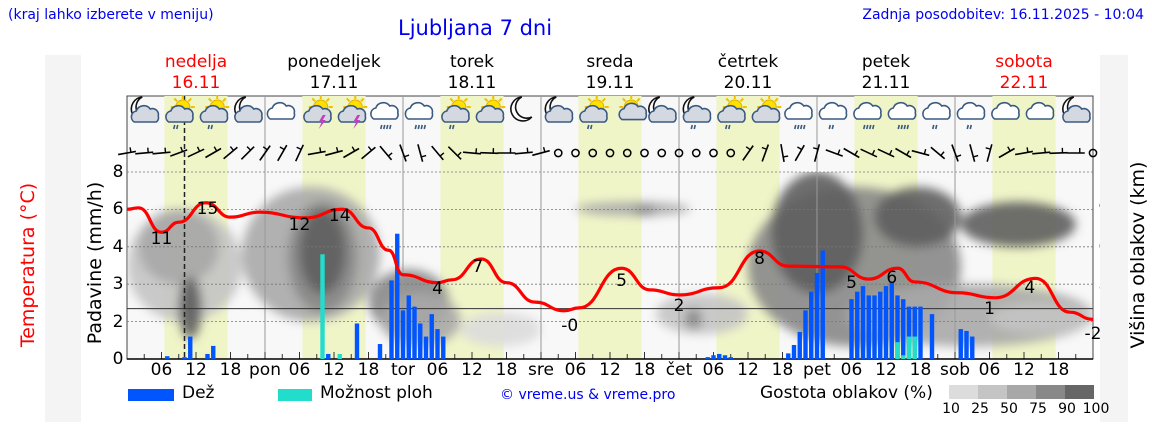 The height and width of the screenshot is (443, 1152). I want to click on cloud-scale-label: 25, so click(980, 409).